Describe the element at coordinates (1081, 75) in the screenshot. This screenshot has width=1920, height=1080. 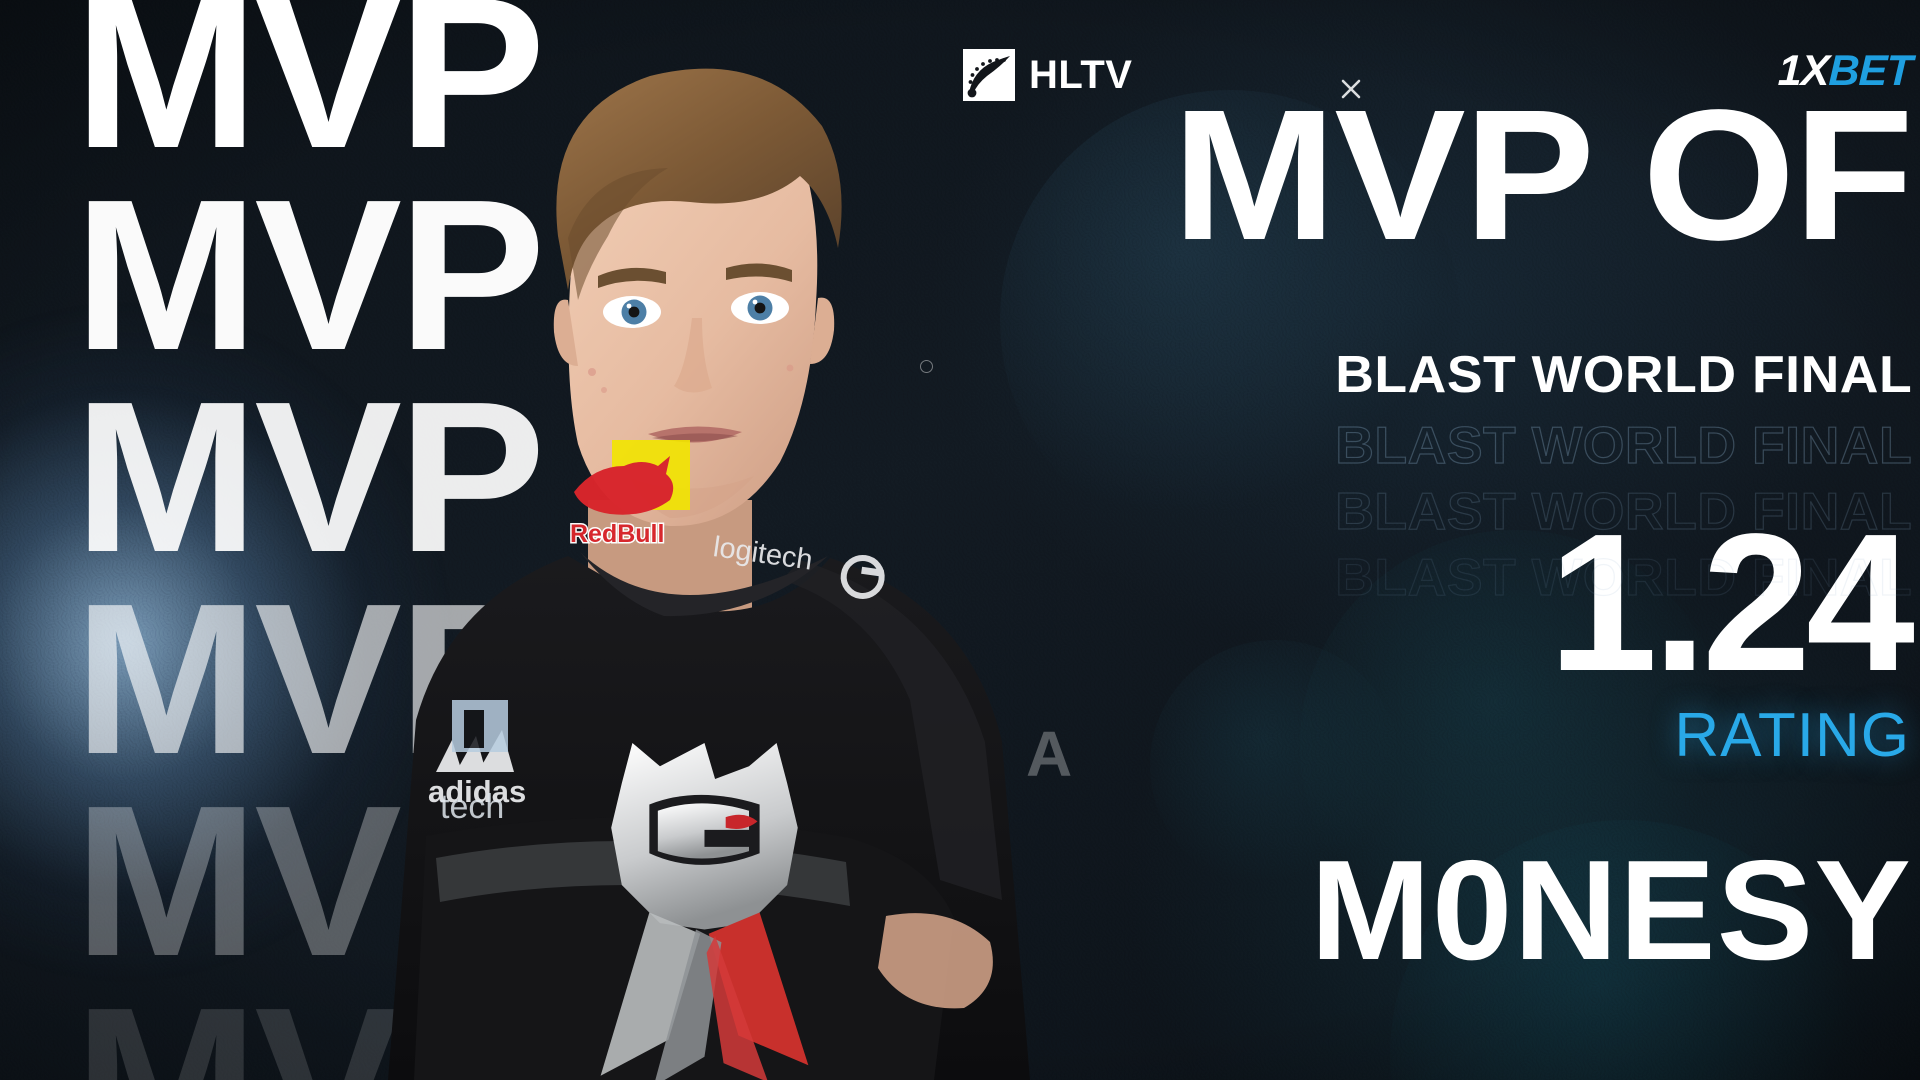
I see `hltv-wordmark: HLTV` at that location.